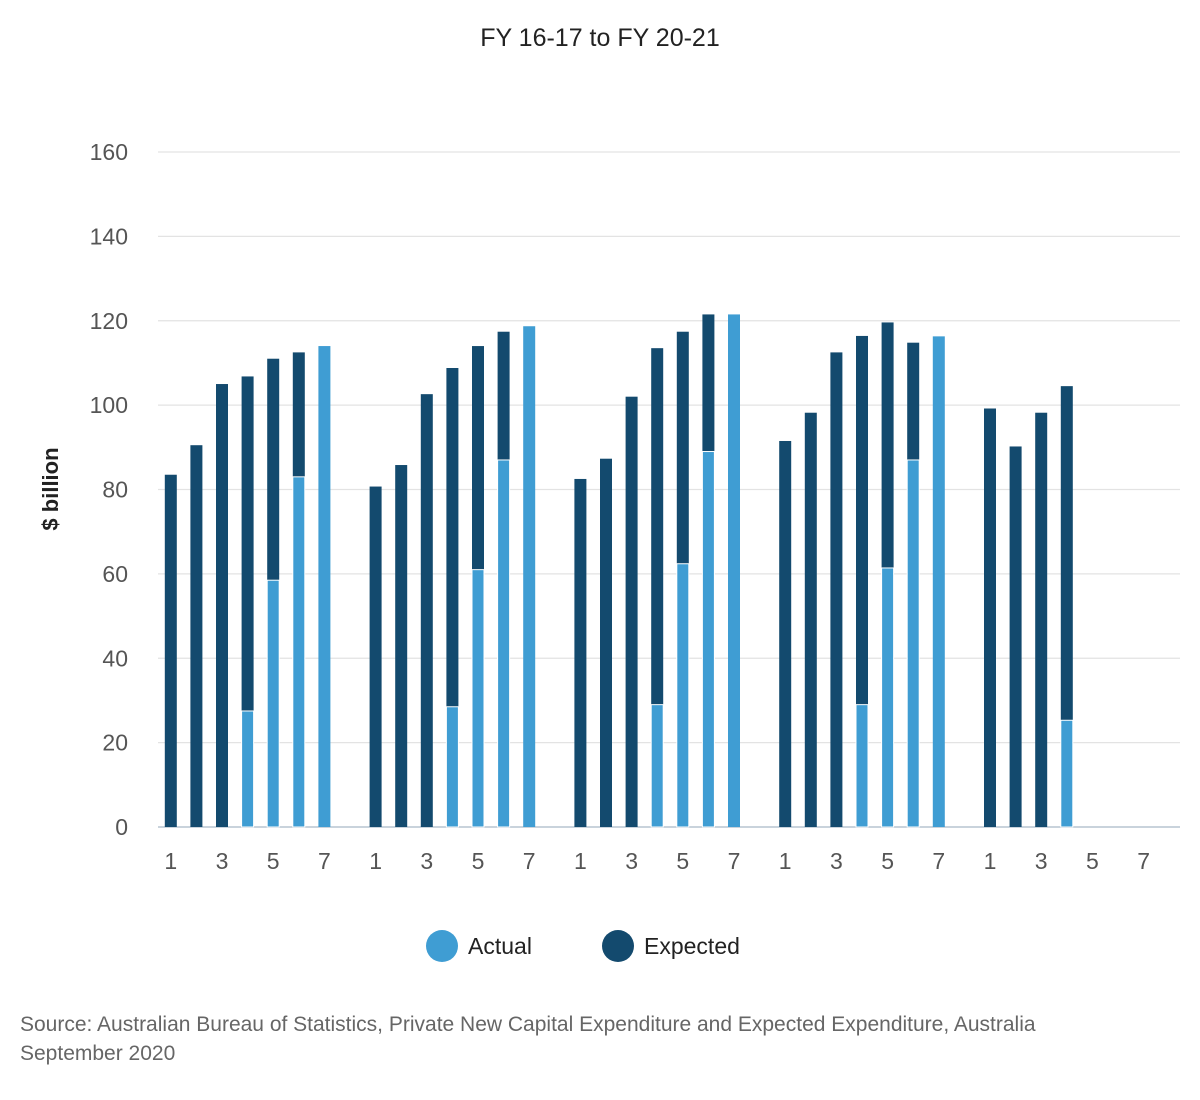 This screenshot has width=1200, height=1100. What do you see at coordinates (115, 490) in the screenshot?
I see `y-tick-label: 80` at bounding box center [115, 490].